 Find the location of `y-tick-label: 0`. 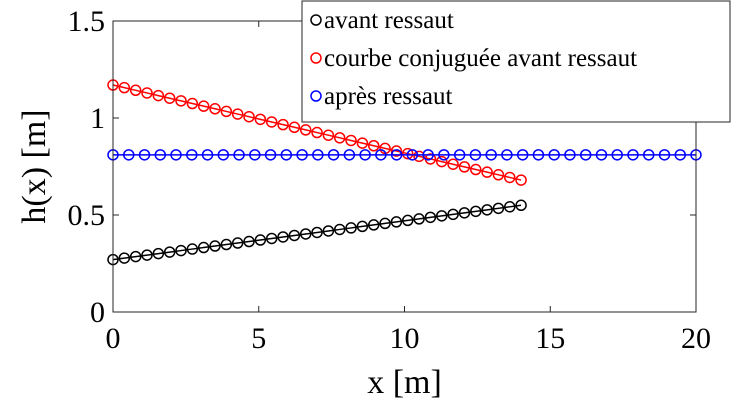

y-tick-label: 0 is located at coordinates (97, 312).